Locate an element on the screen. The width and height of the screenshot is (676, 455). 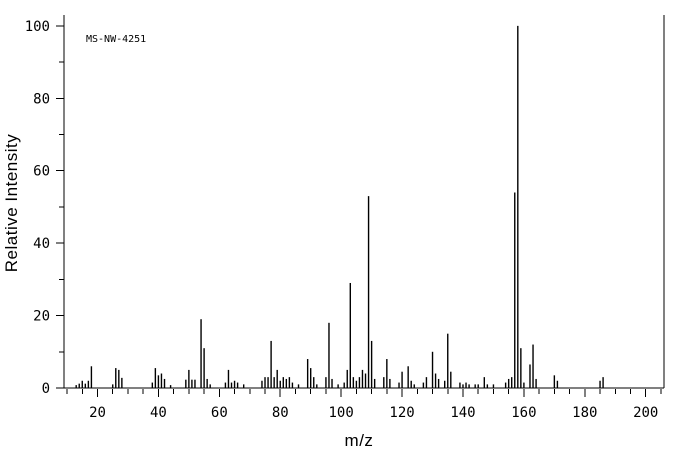
spectrum-id-annotation: MS-NW-4251 is located at coordinates (116, 39).